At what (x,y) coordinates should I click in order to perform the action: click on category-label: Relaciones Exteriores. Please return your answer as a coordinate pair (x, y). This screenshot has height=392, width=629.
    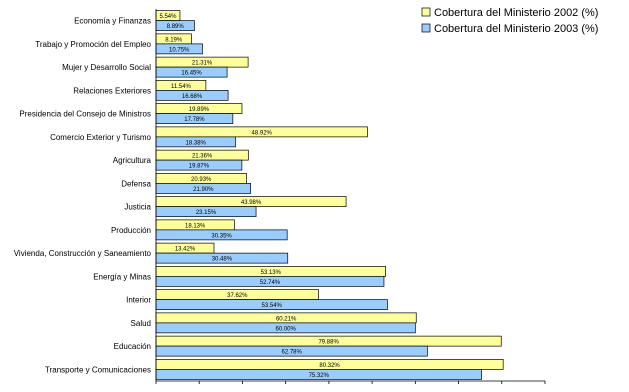
    Looking at the image, I should click on (112, 90).